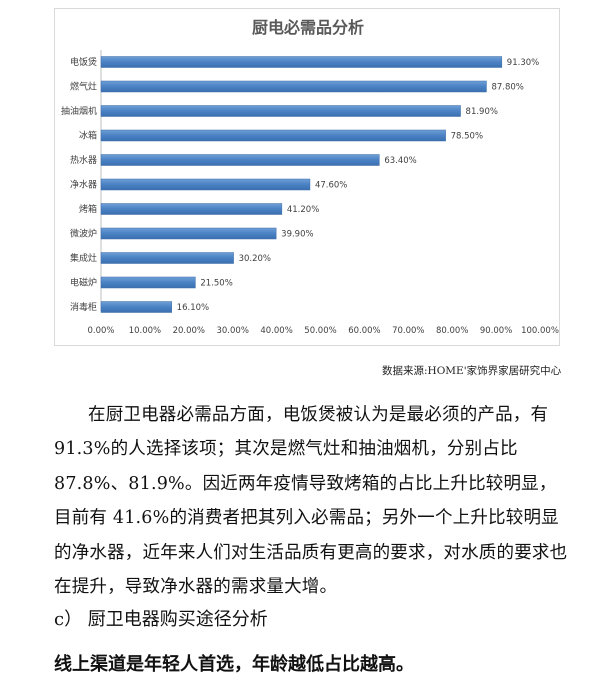 The height and width of the screenshot is (692, 600). Describe the element at coordinates (234, 664) in the screenshot. I see `bold-conclusion: 线上渠道是年轻人首选，年龄越低占比越高。` at that location.